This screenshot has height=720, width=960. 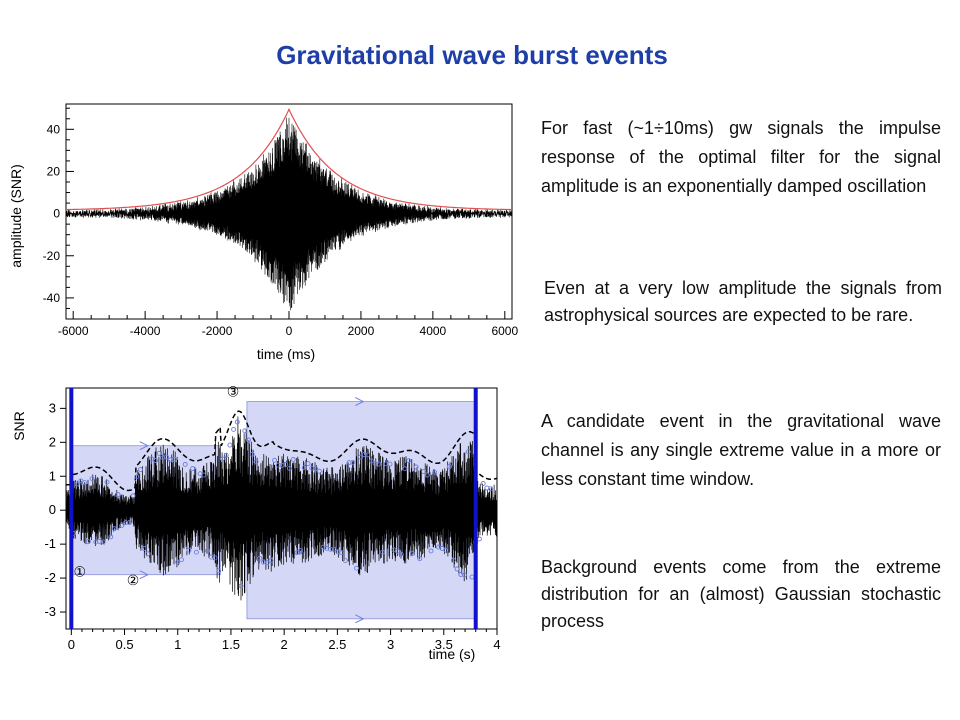 What do you see at coordinates (217, 331) in the screenshot?
I see `x-tick-label: -2000` at bounding box center [217, 331].